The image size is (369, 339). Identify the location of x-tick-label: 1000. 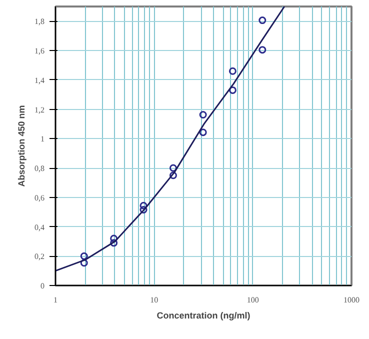
(352, 300).